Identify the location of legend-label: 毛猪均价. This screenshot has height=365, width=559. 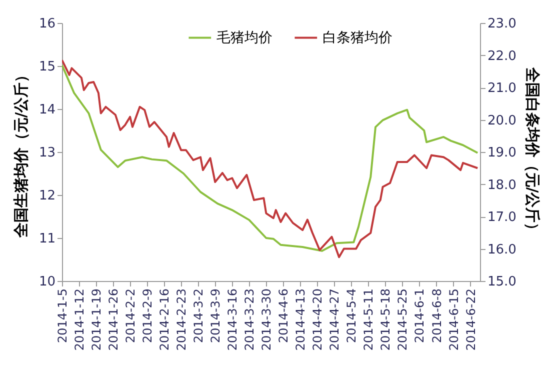
(244, 38).